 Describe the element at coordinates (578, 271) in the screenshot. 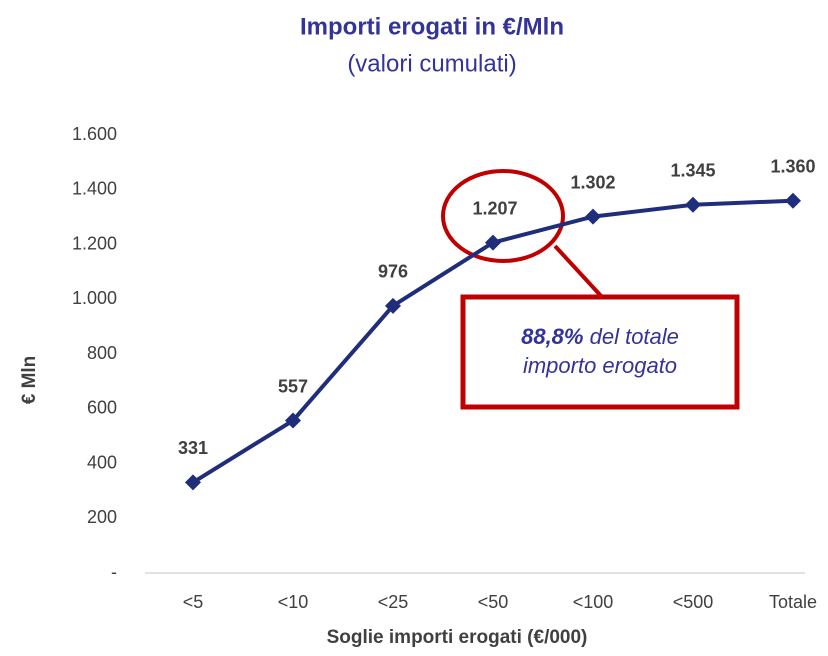

I see `connector` at that location.